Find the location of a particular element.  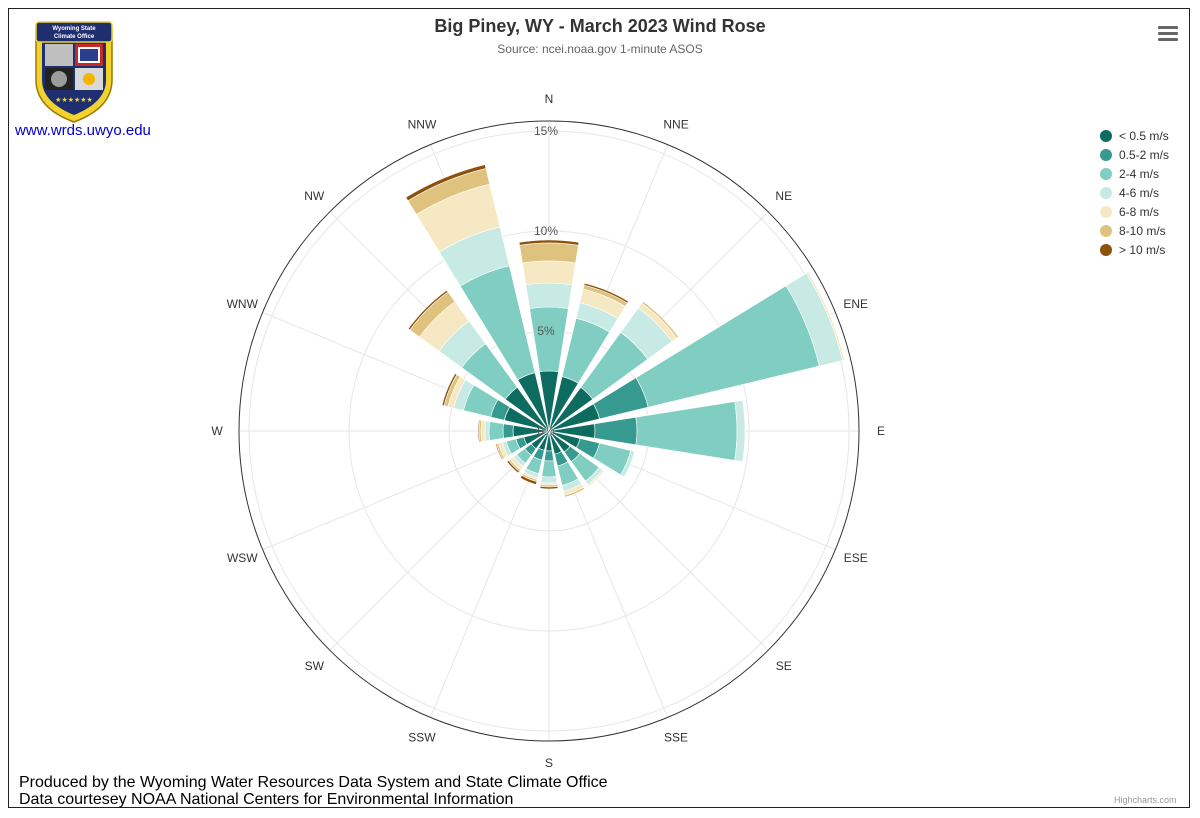

direction-label: SSW is located at coordinates (422, 738).